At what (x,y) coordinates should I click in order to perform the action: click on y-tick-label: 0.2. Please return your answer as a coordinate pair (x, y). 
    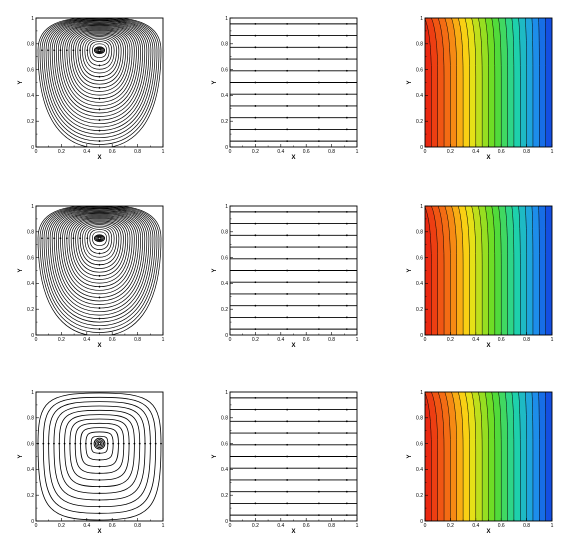
    Looking at the image, I should click on (30, 496).